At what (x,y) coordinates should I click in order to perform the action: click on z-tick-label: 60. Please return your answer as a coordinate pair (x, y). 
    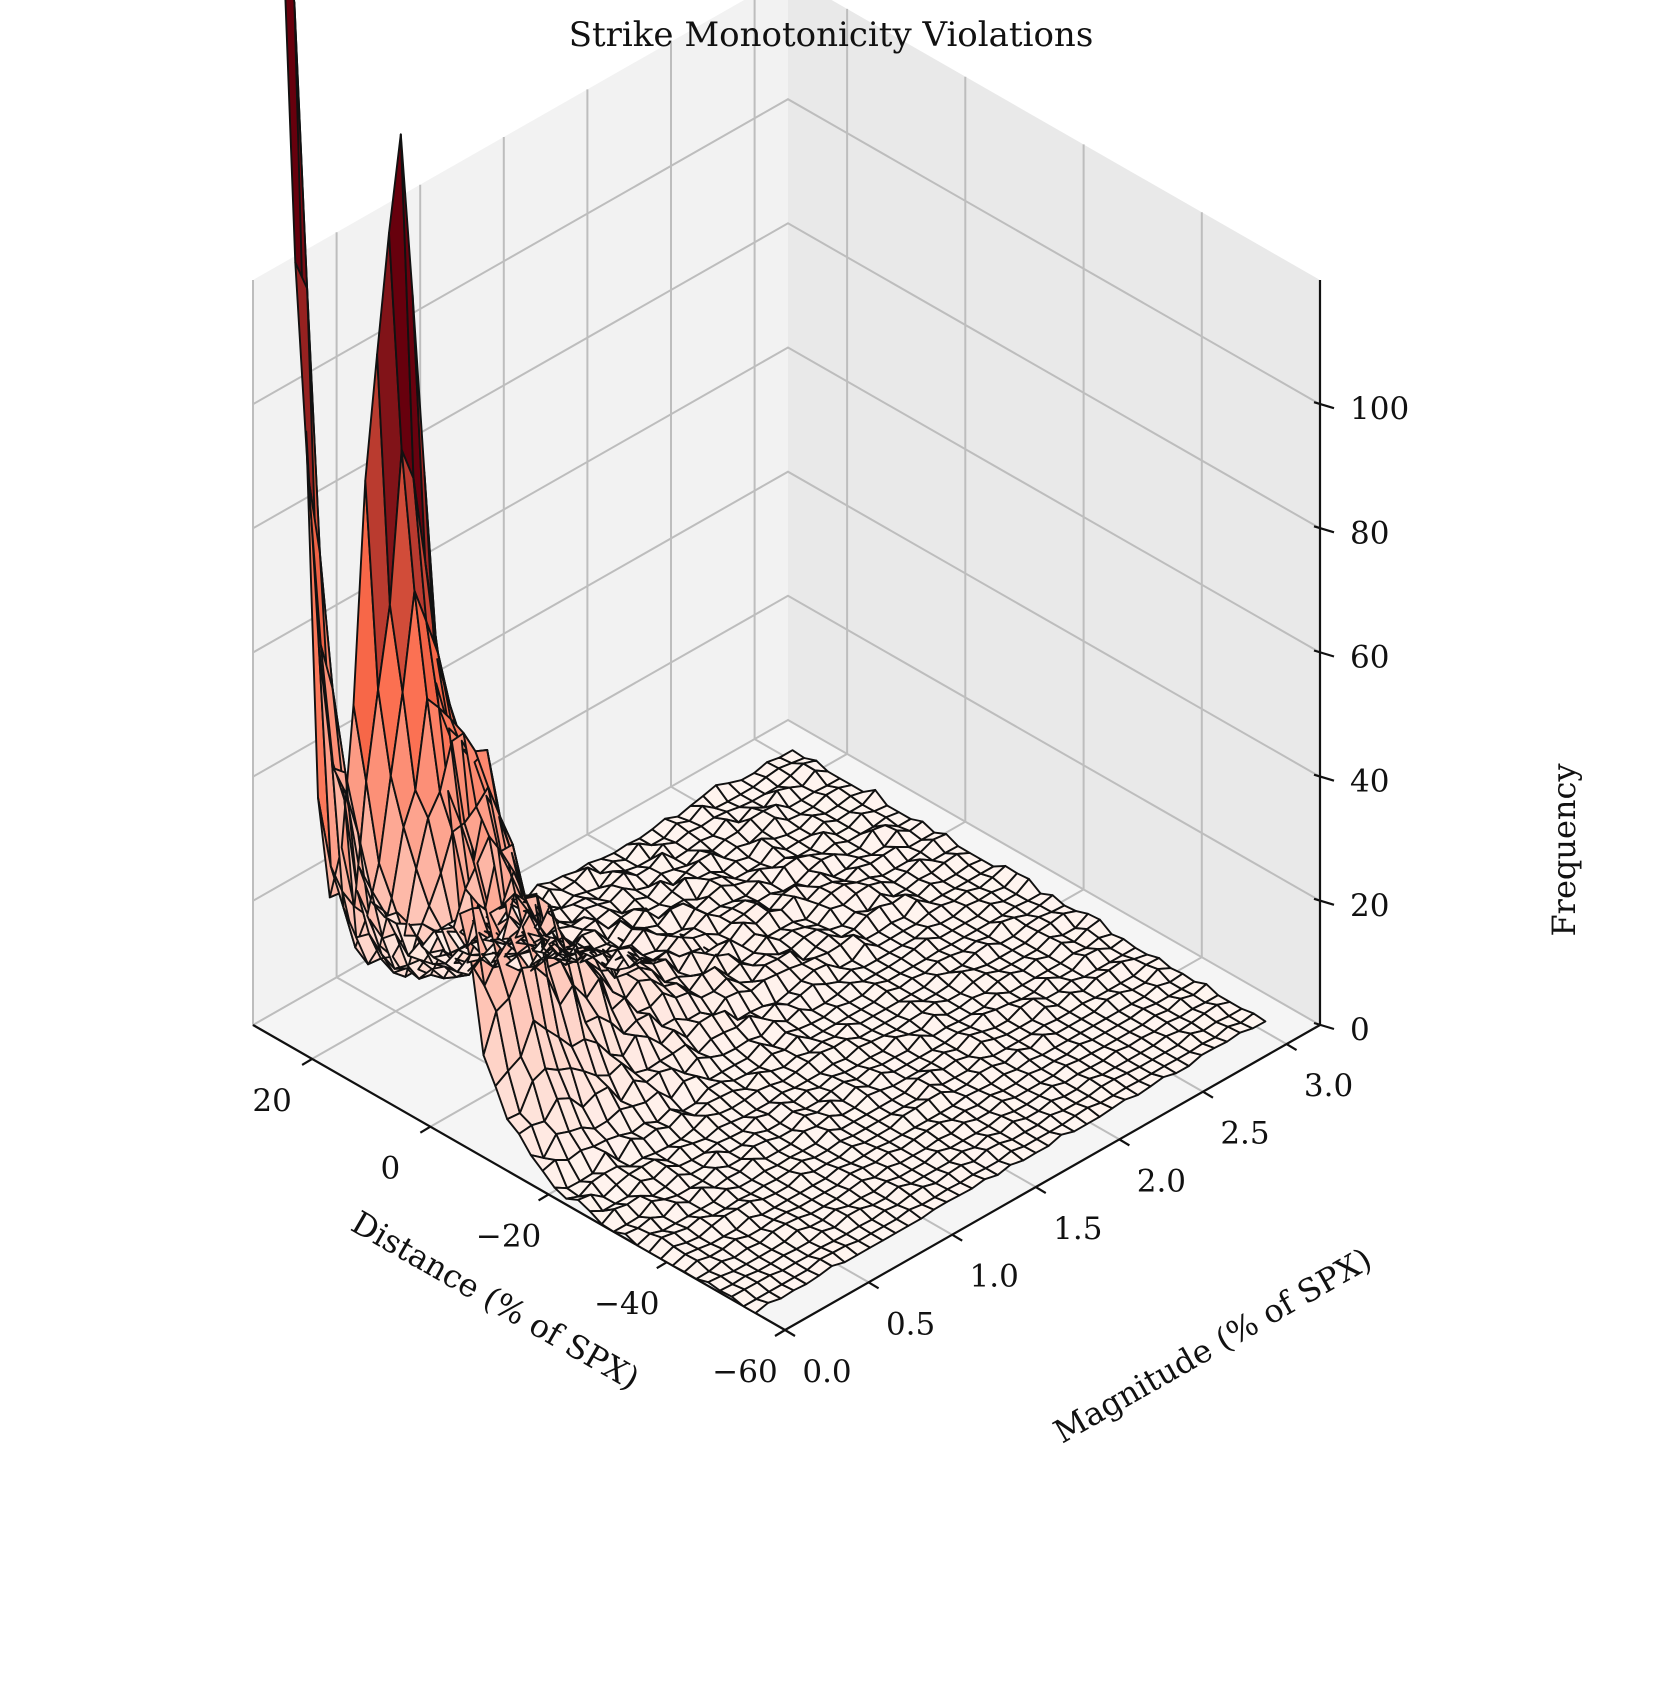
    Looking at the image, I should click on (1369, 658).